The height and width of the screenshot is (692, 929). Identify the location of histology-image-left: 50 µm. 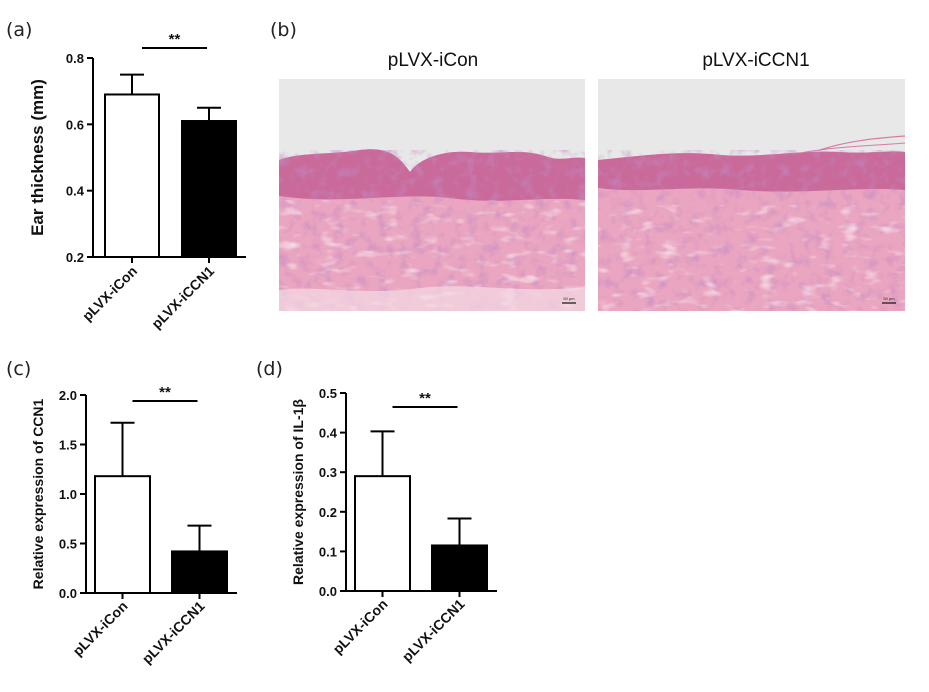
(432, 195).